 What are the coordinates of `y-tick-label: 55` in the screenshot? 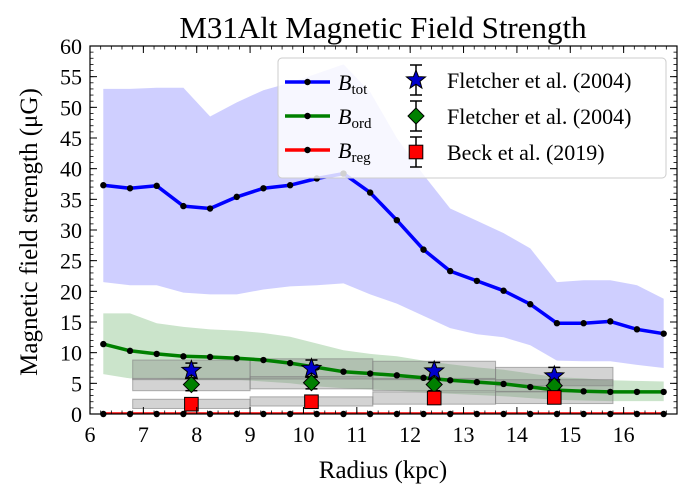 It's located at (71, 77).